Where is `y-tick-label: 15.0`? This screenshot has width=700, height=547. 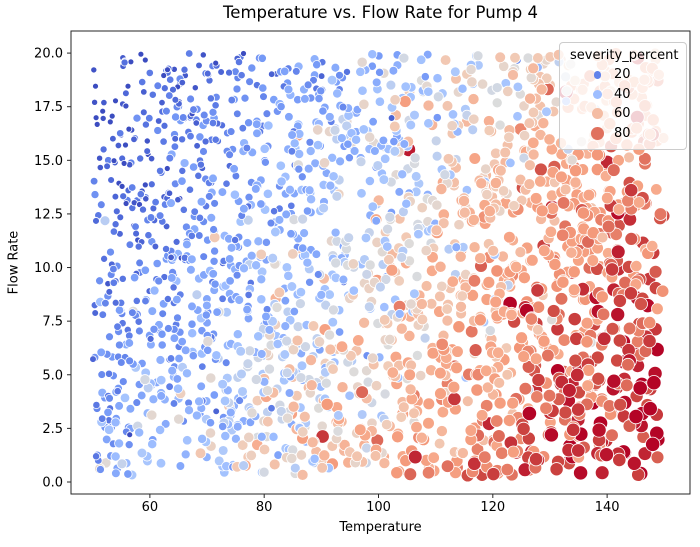
y-tick-label: 15.0 is located at coordinates (48, 161).